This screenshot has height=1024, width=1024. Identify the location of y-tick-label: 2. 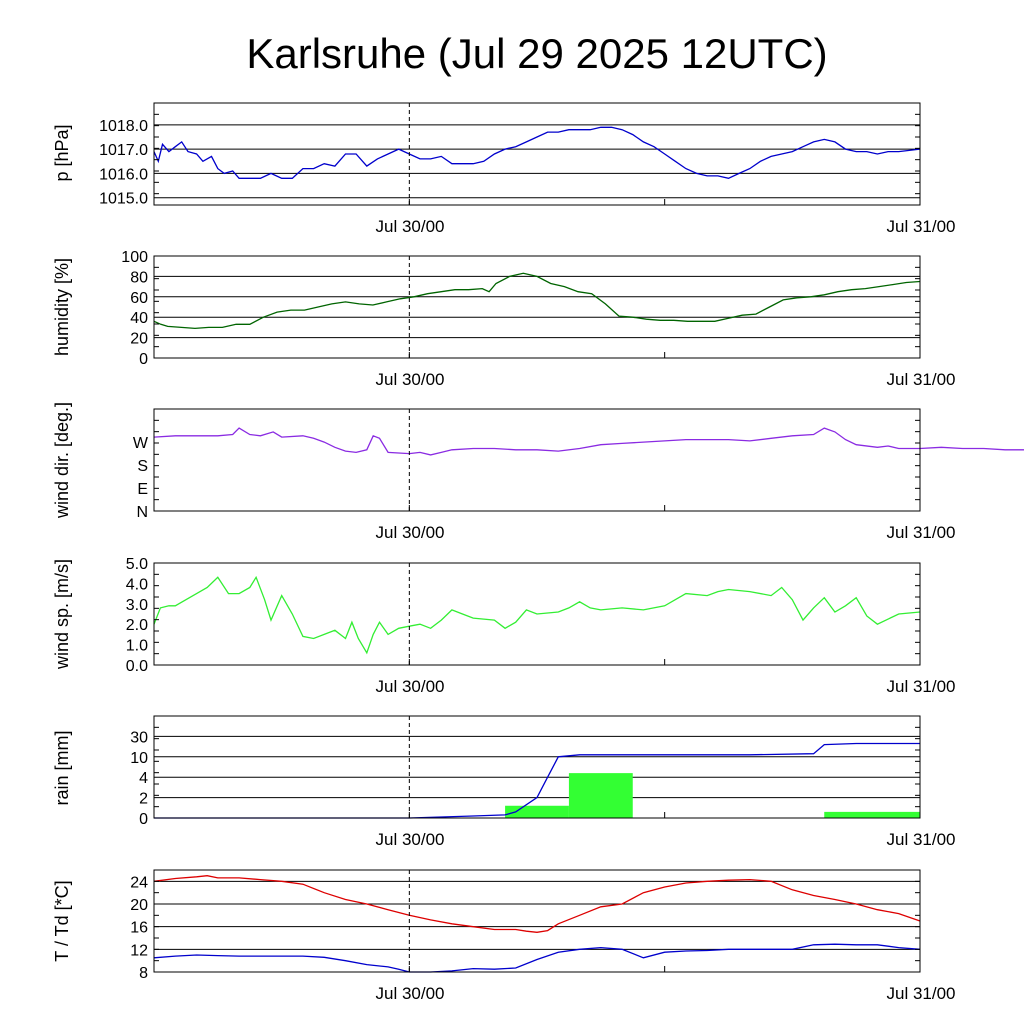
(143, 799).